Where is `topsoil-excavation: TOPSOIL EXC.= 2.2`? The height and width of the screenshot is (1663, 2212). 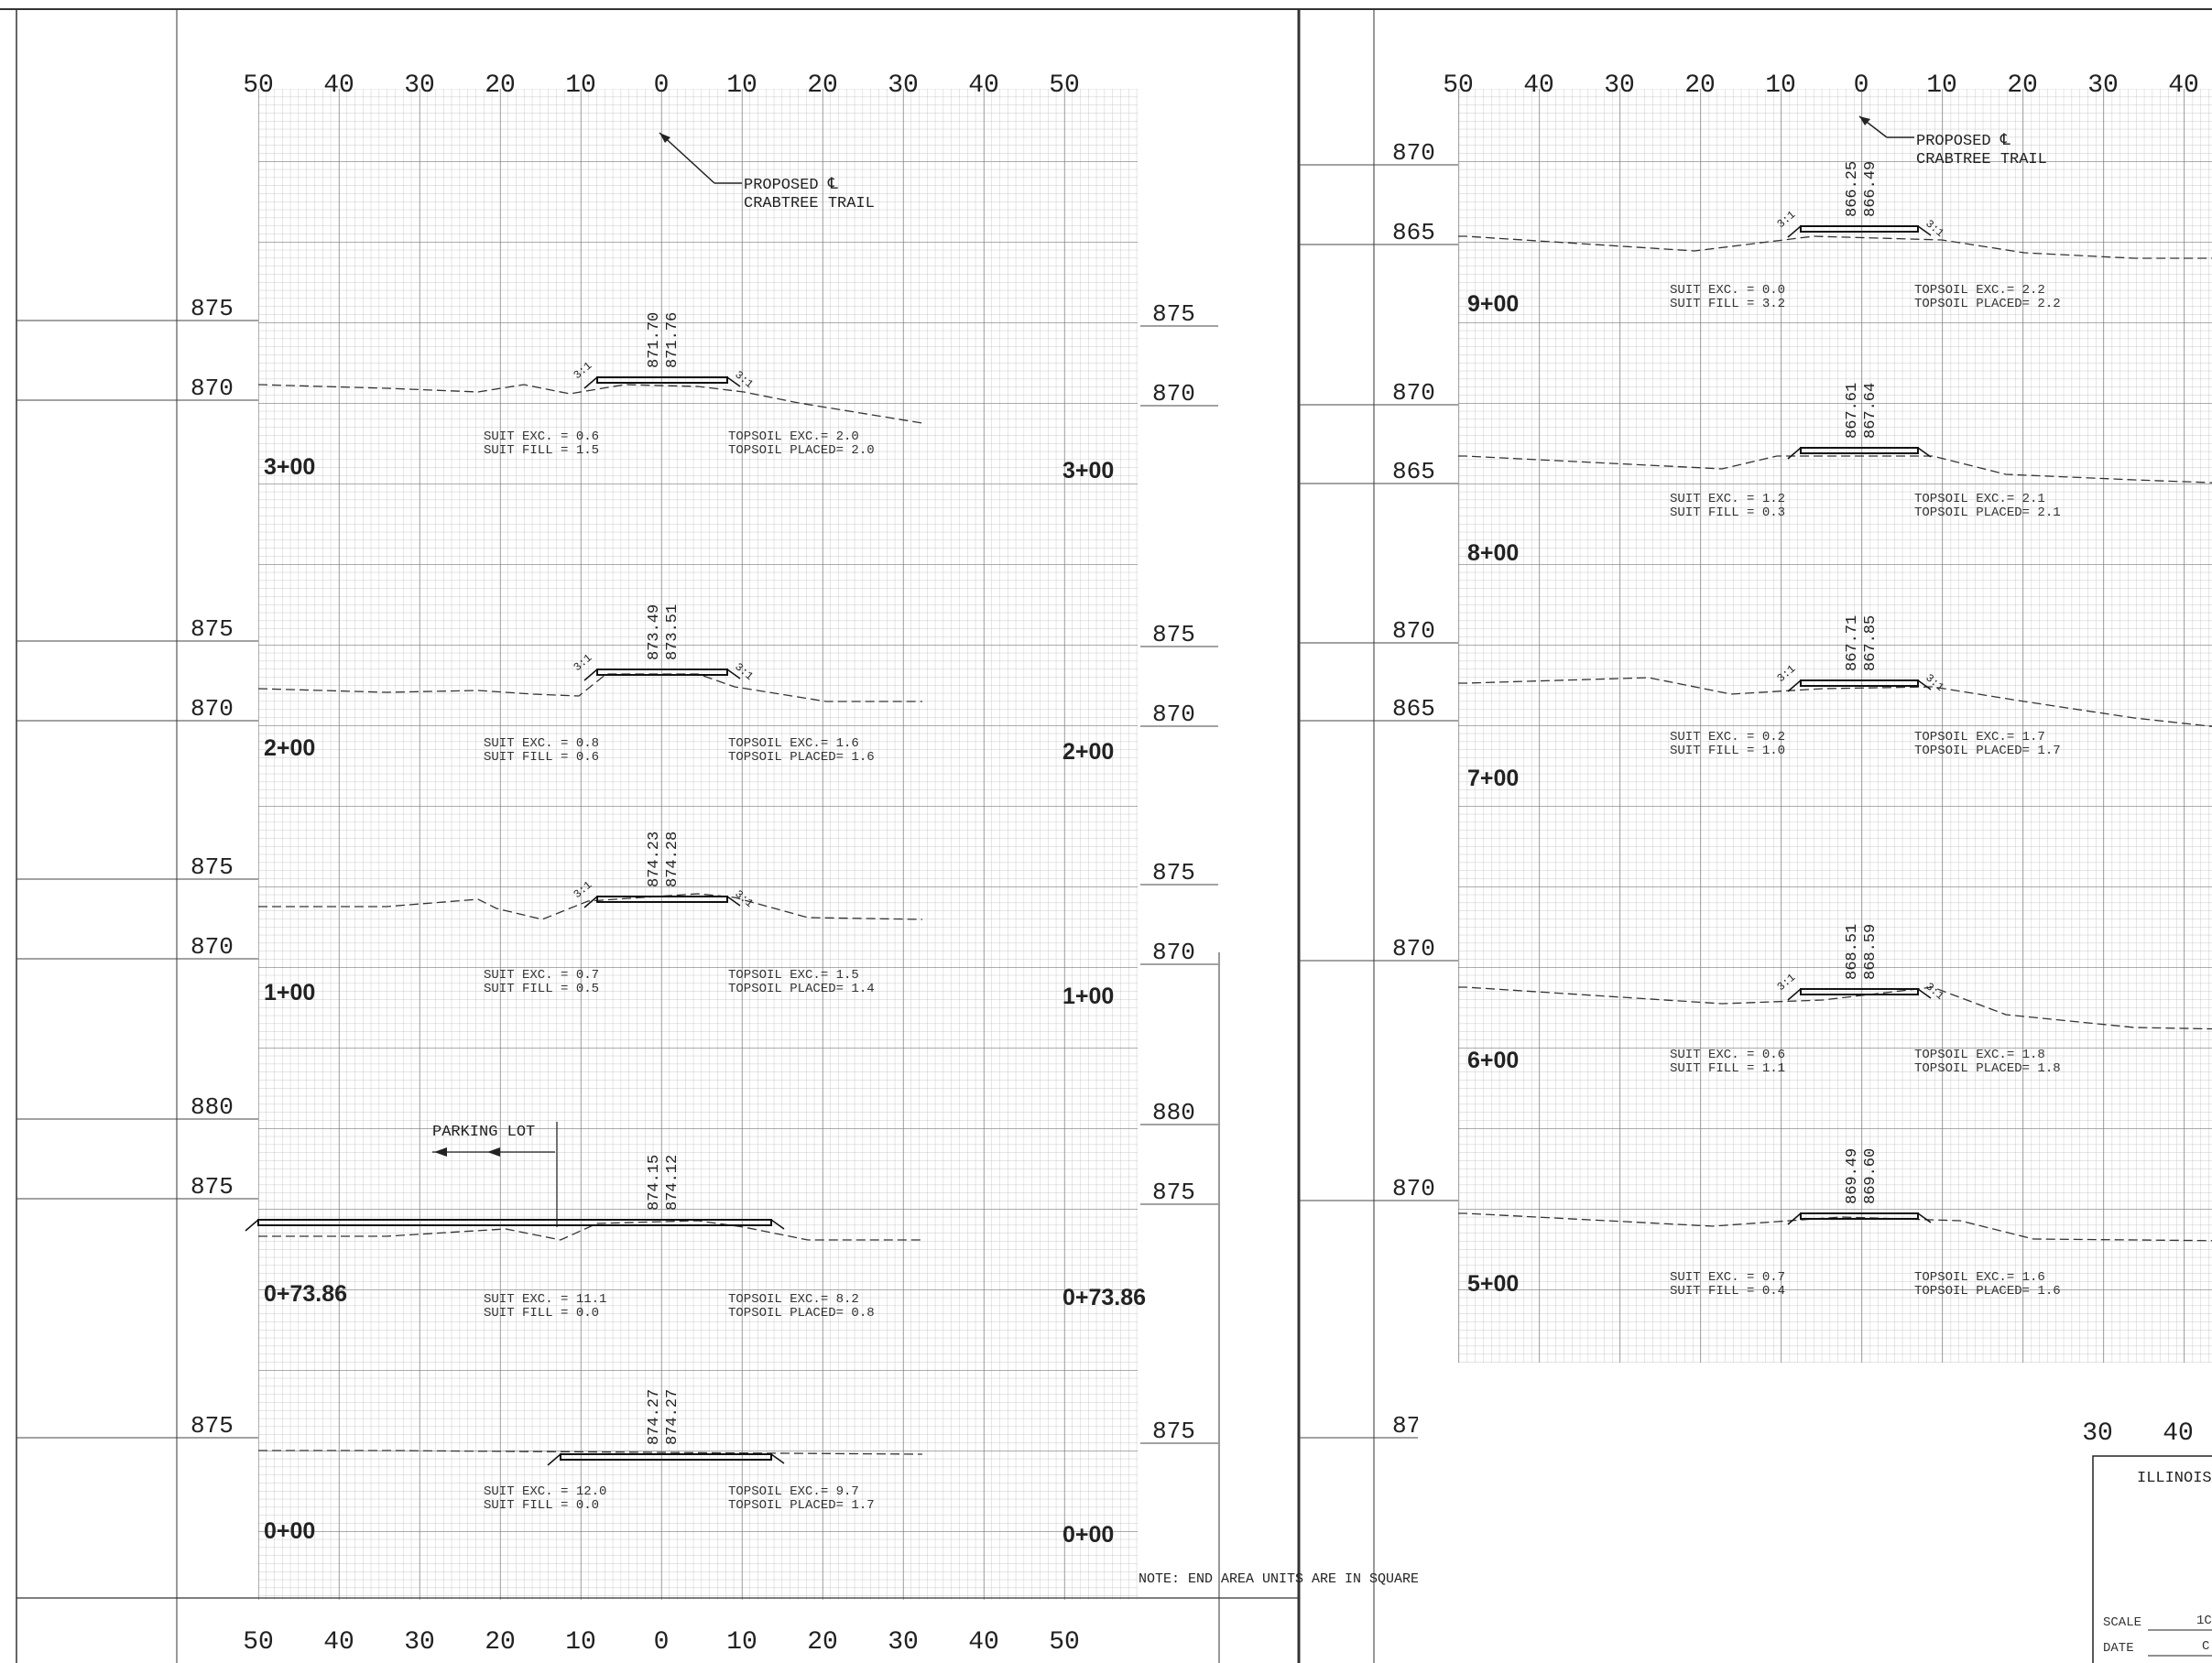 topsoil-excavation: TOPSOIL EXC.= 2.2 is located at coordinates (1979, 291).